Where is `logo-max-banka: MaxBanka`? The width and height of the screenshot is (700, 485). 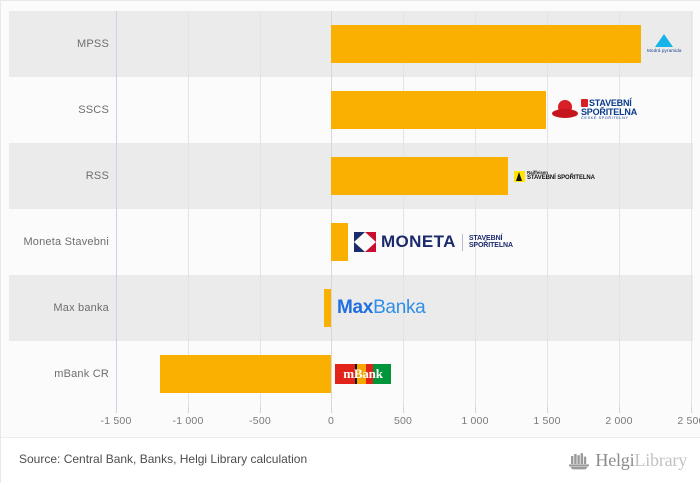 logo-max-banka: MaxBanka is located at coordinates (381, 308).